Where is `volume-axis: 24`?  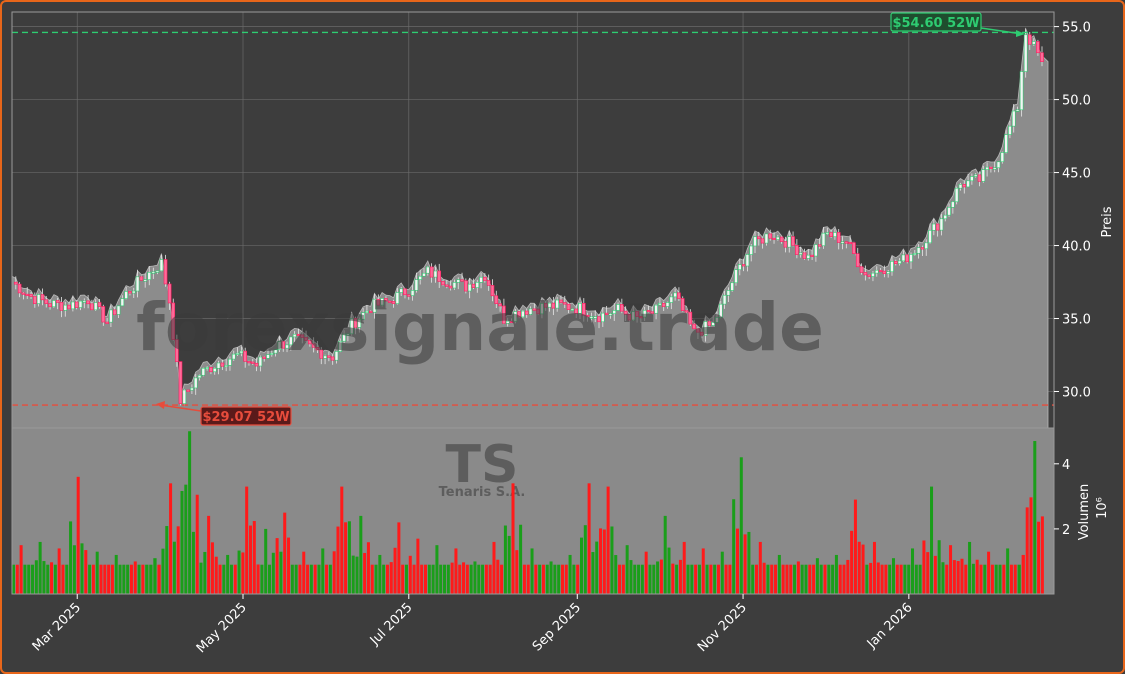
volume-axis: 24 is located at coordinates (1062, 498).